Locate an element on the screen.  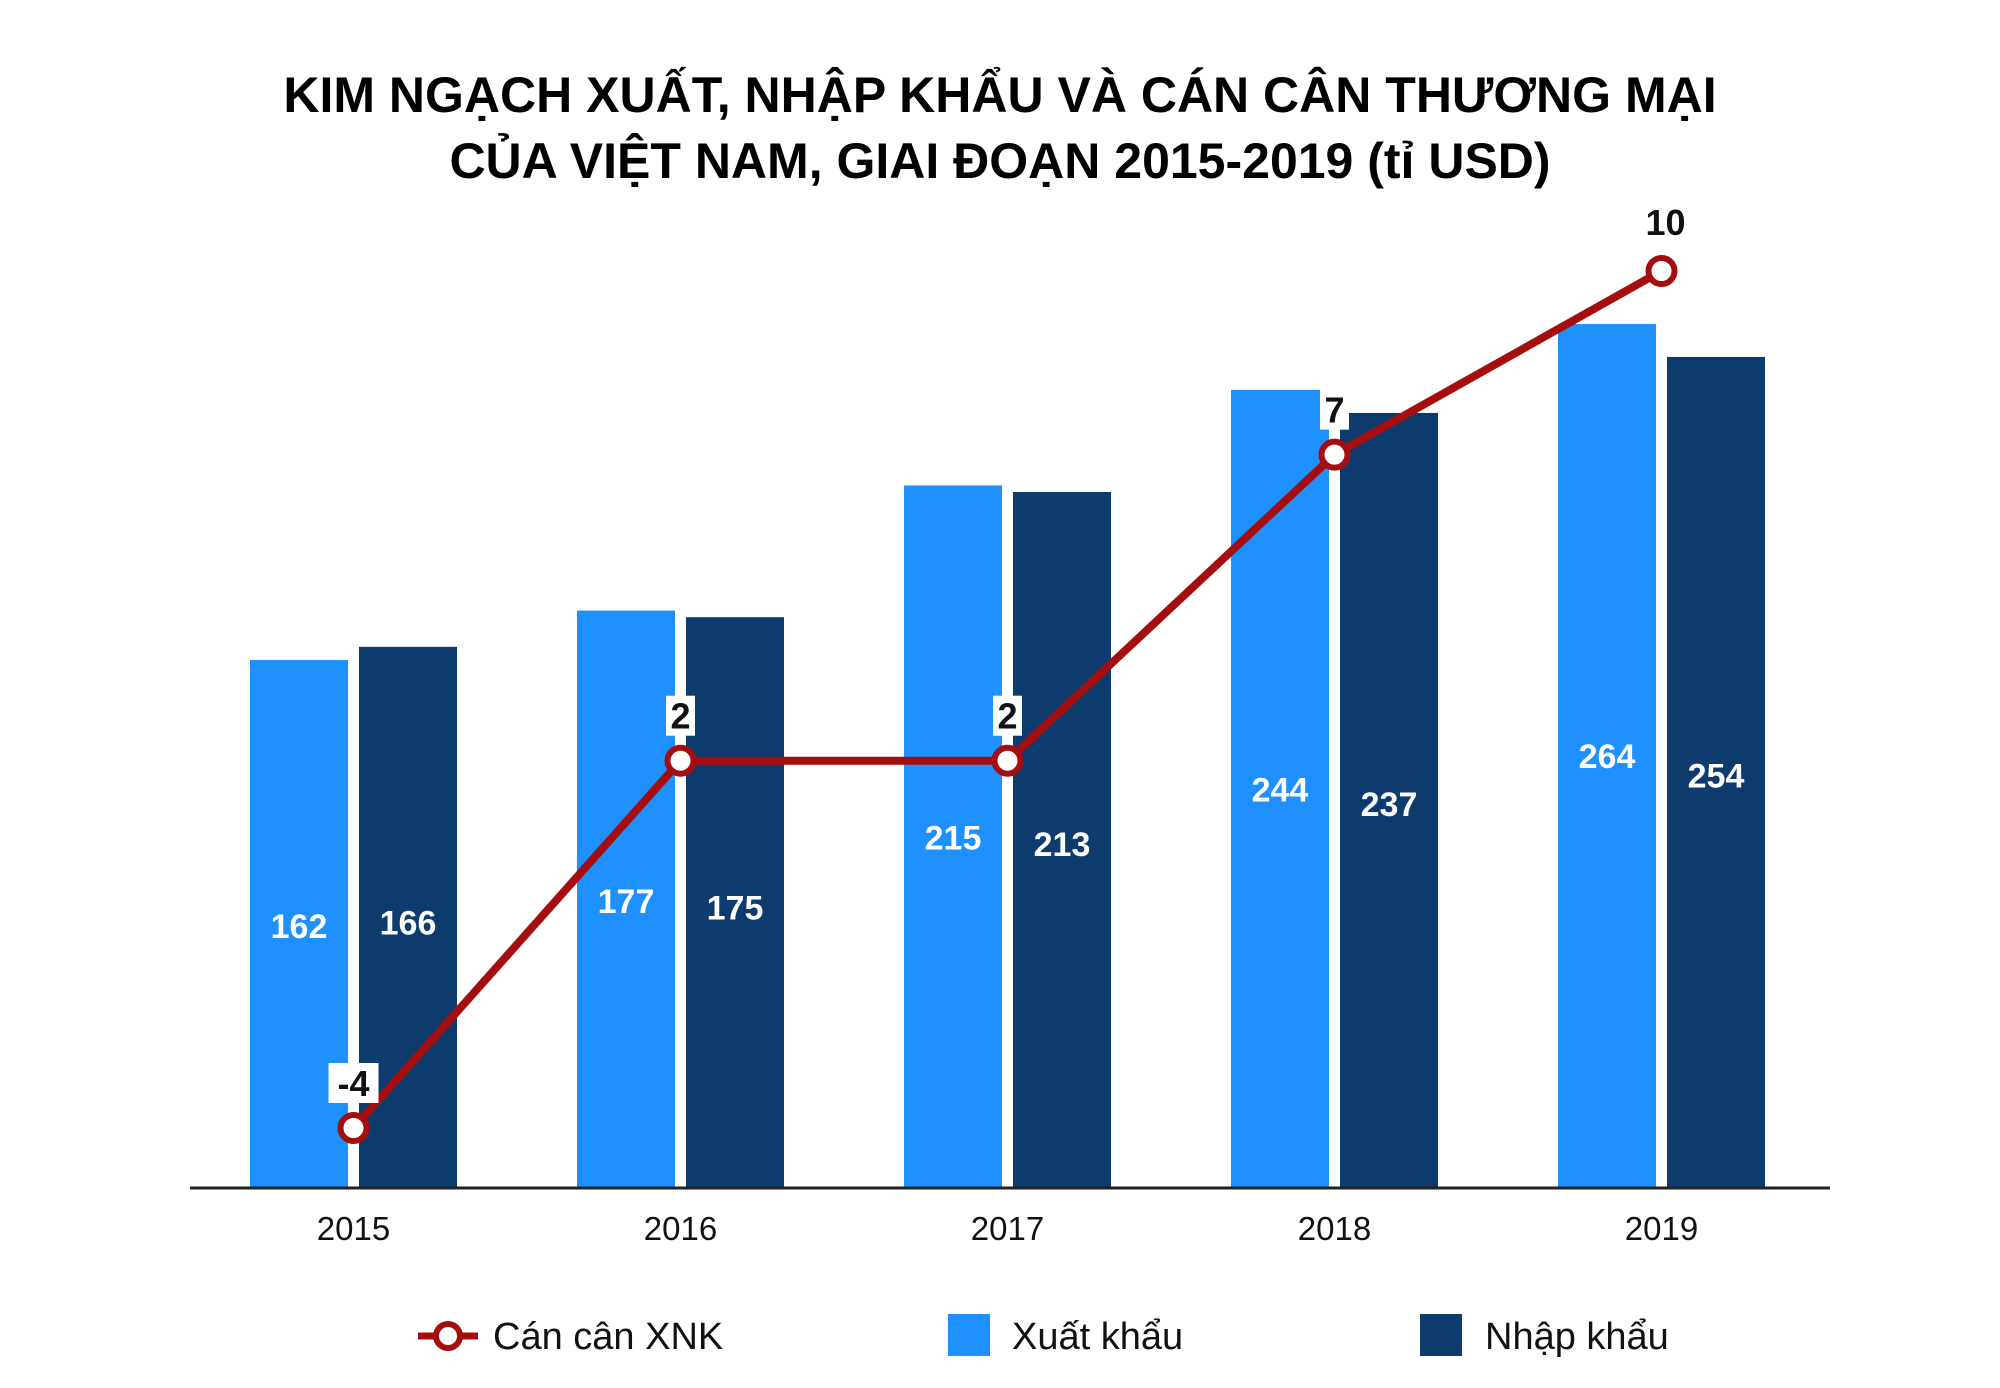
balance-point-2018 is located at coordinates (1334, 454).